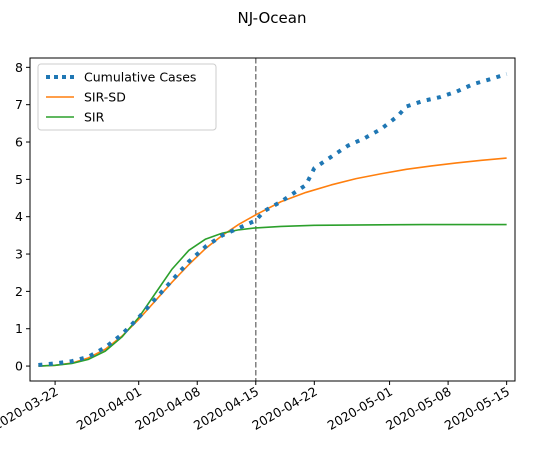 Image resolution: width=538 pixels, height=456 pixels. What do you see at coordinates (19, 216) in the screenshot?
I see `y-tick-label: 4` at bounding box center [19, 216].